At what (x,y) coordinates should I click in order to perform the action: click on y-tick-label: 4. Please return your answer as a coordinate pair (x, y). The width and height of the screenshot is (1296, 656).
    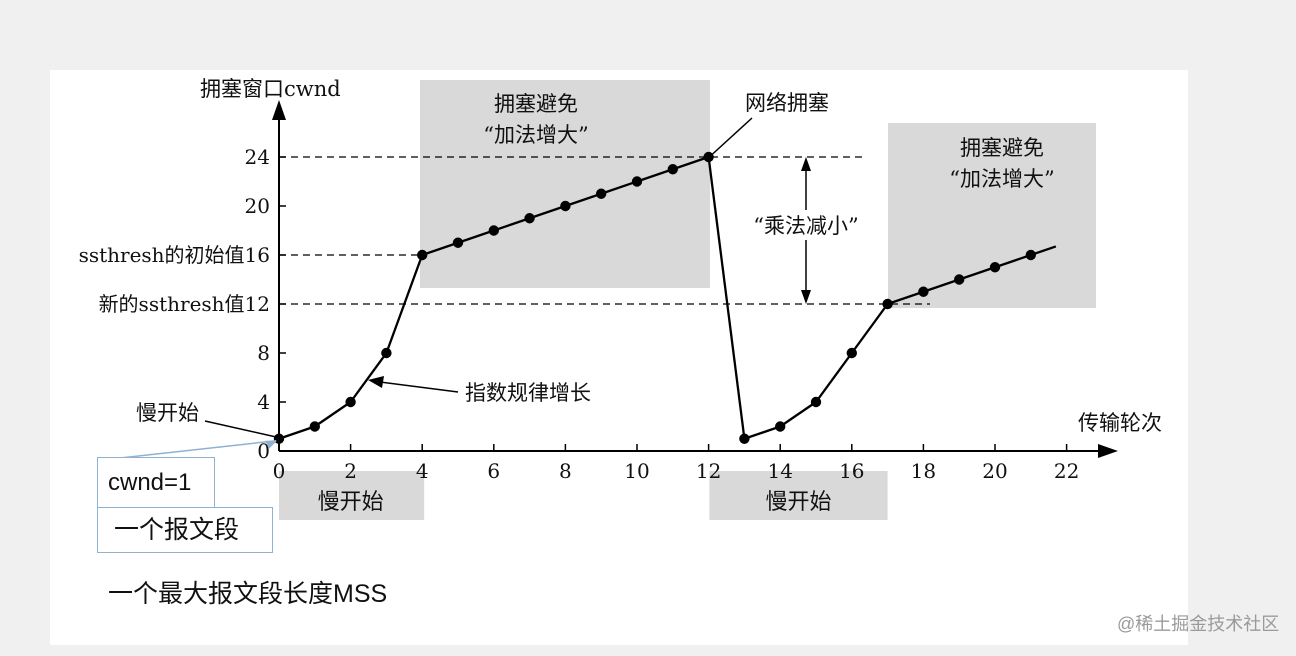
    Looking at the image, I should click on (263, 402).